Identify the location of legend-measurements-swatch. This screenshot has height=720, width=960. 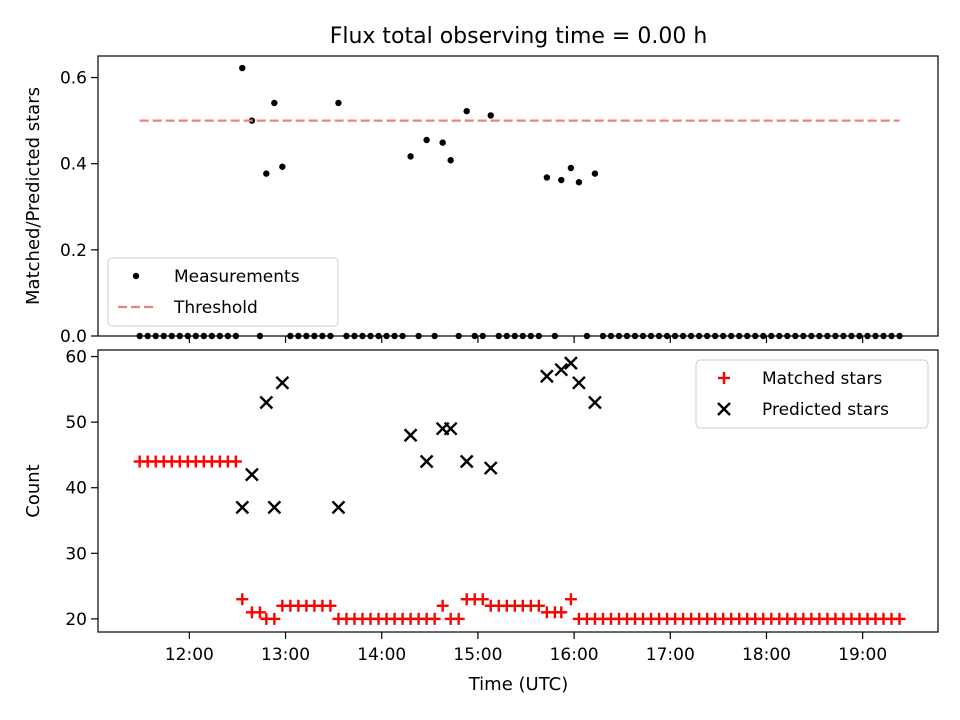
(136, 276).